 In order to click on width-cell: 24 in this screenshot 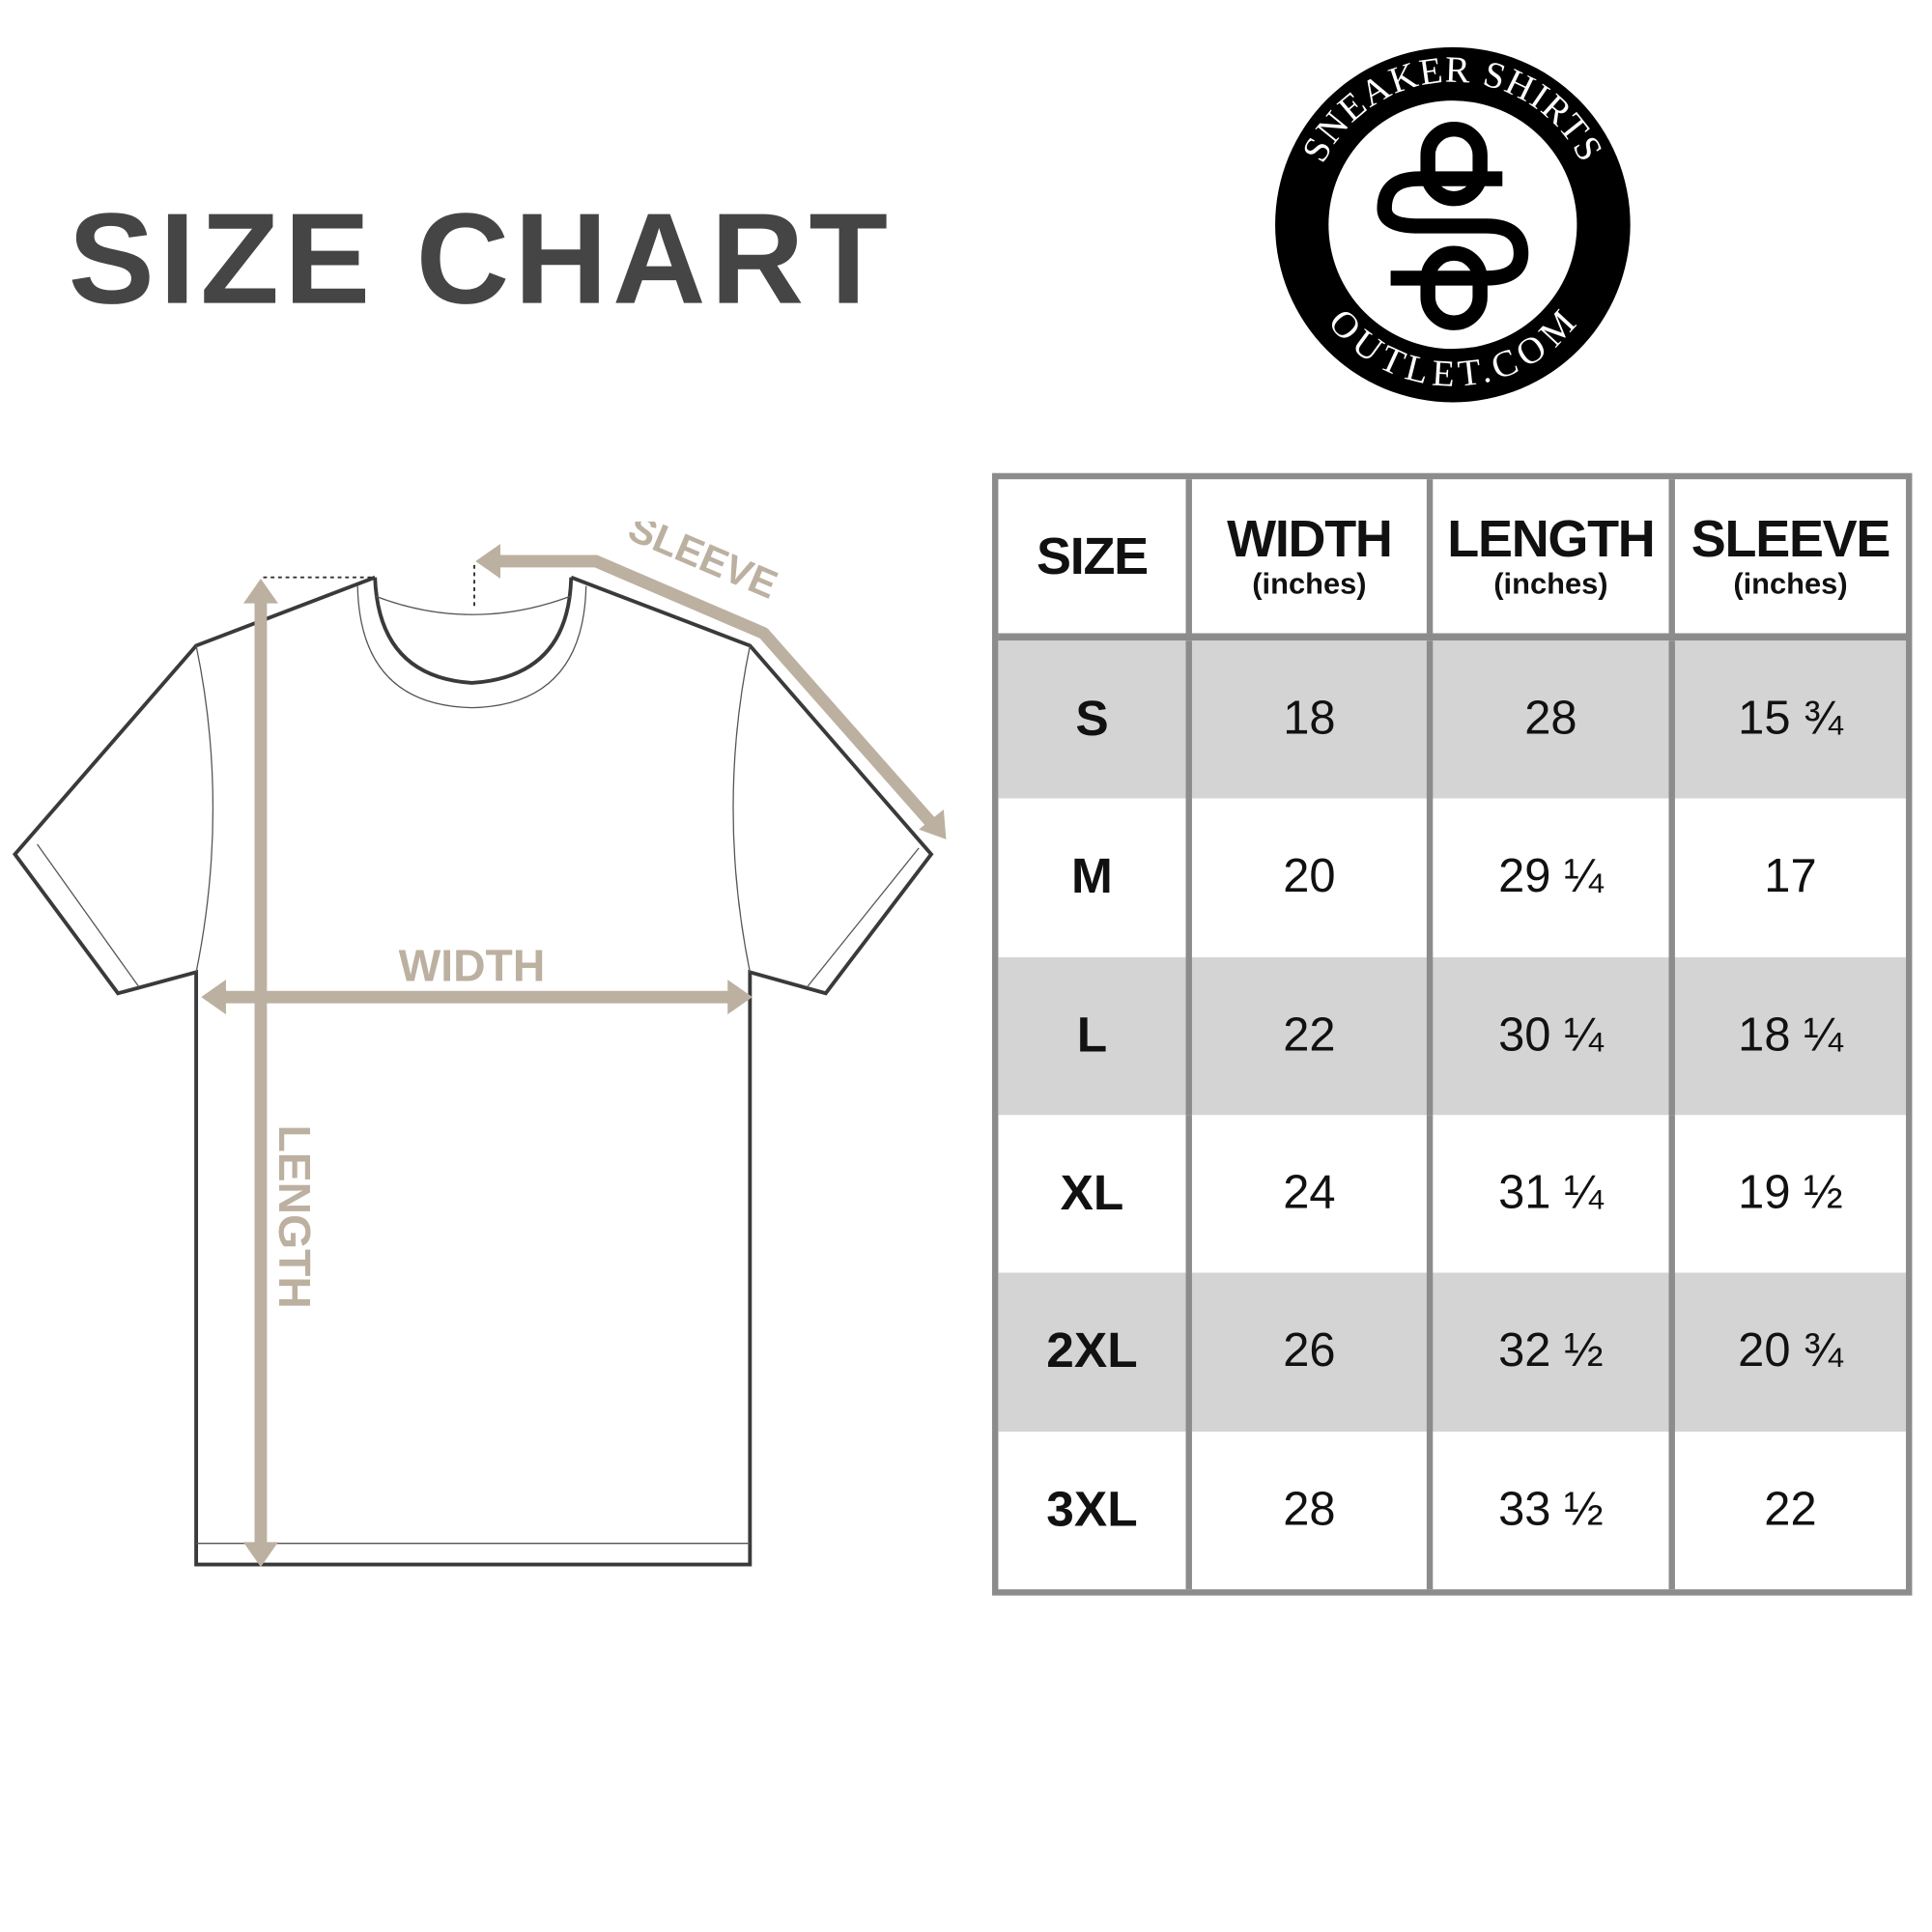, I will do `click(1306, 1194)`.